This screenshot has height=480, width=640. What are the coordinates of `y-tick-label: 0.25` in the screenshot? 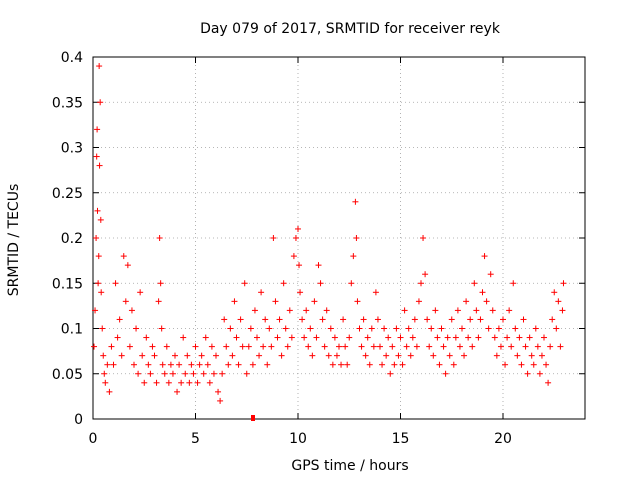 It's located at (67, 194).